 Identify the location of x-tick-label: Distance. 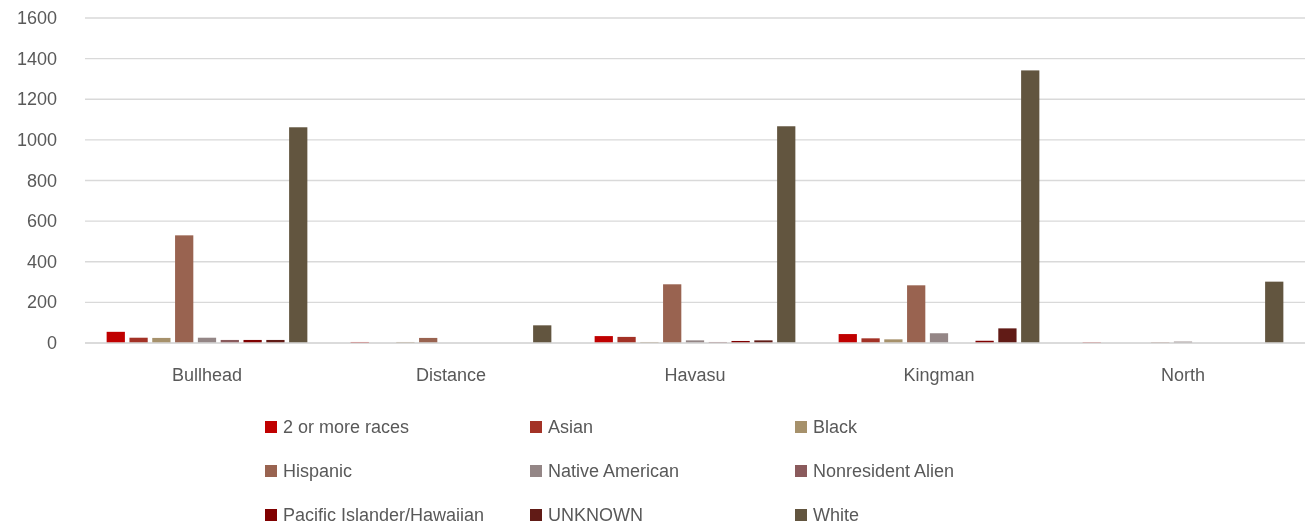
(451, 375).